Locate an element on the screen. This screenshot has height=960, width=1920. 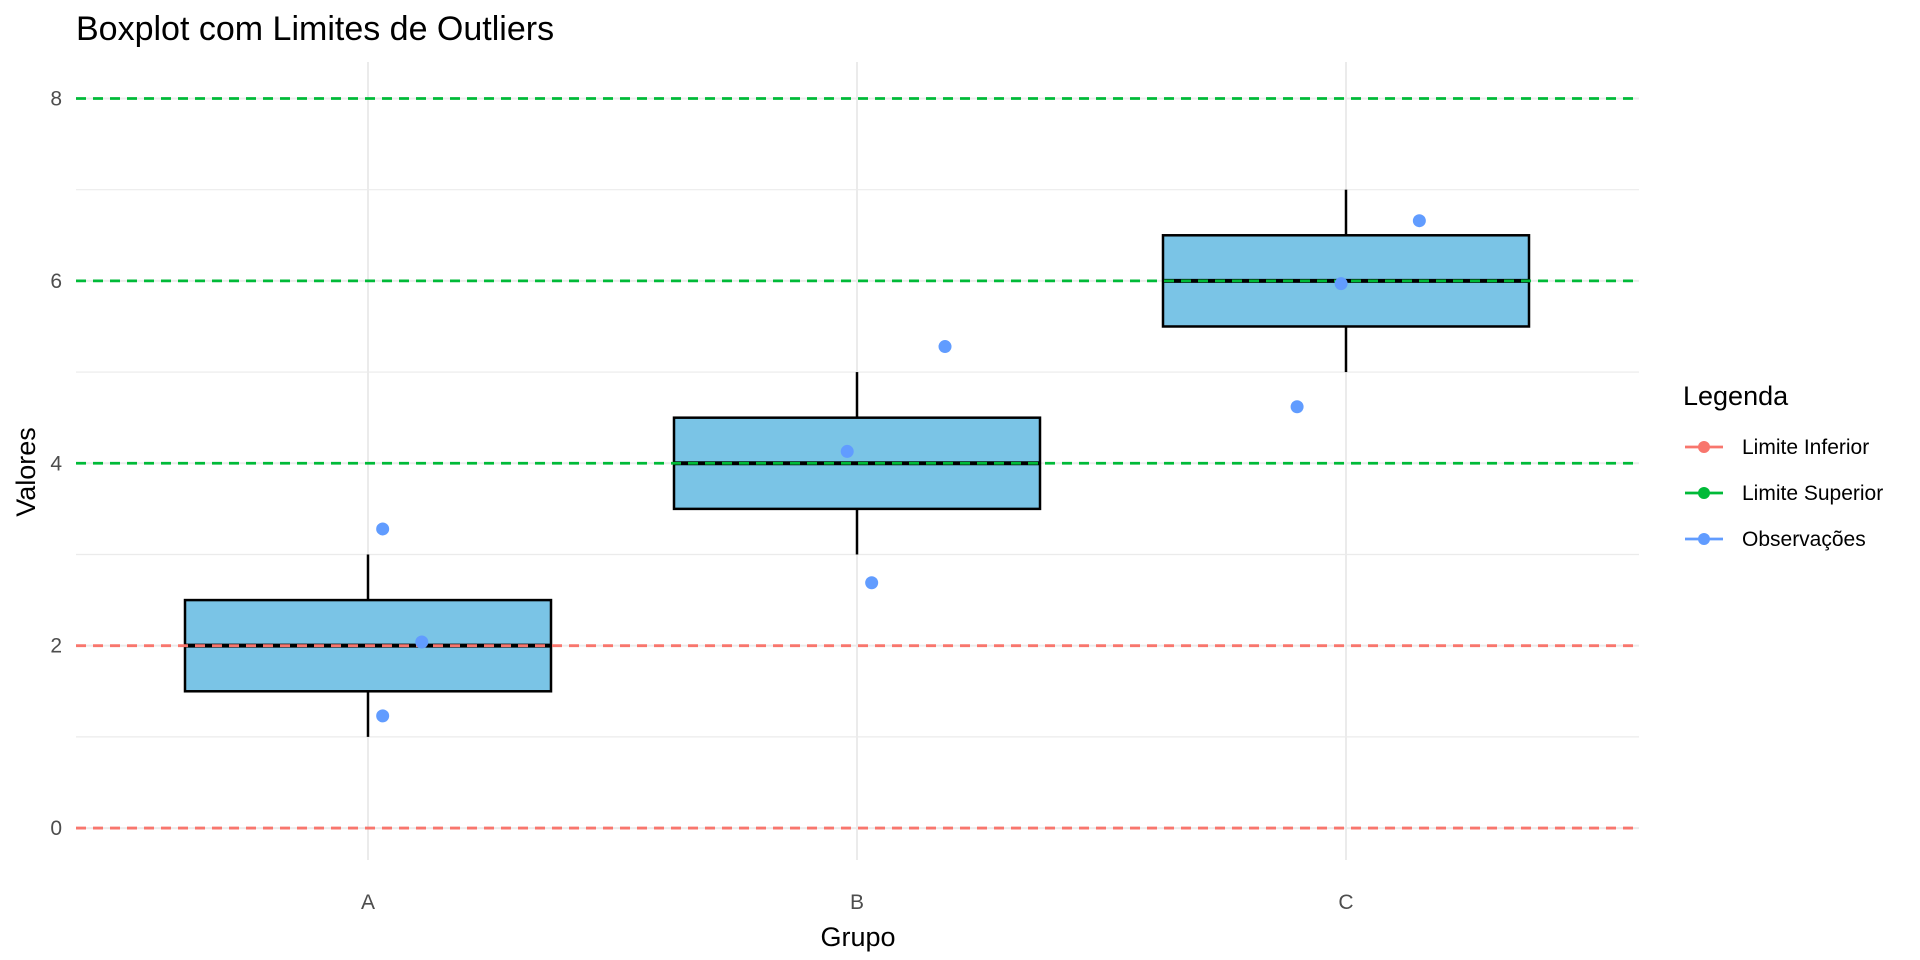
x-tick-label: C is located at coordinates (1345, 902).